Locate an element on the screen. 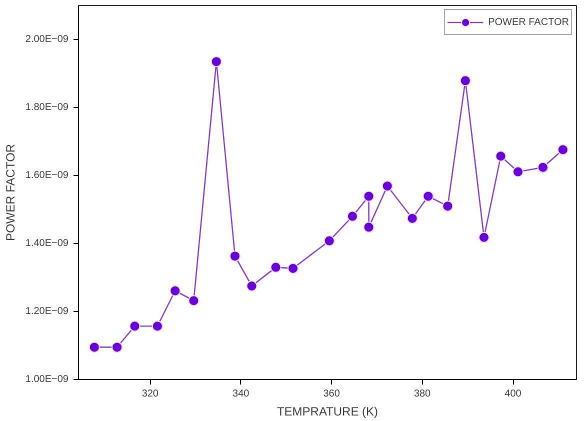 The width and height of the screenshot is (588, 421). y-axis-title: POWER FACTOR is located at coordinates (10, 193).